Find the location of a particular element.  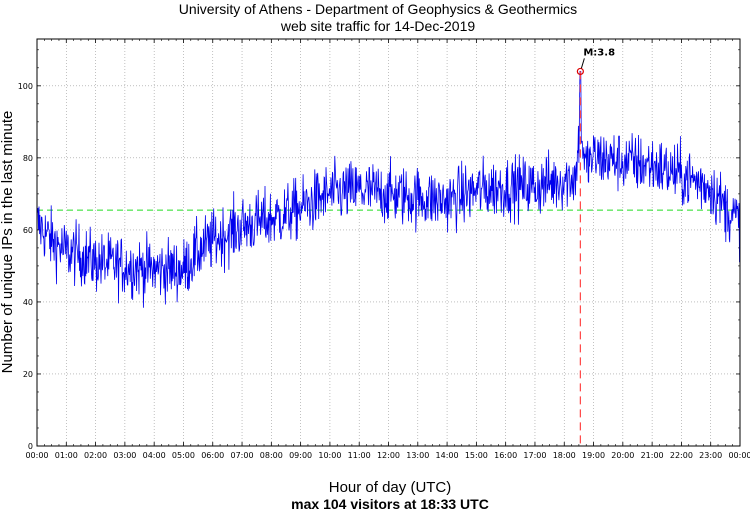

x-tick-label: 02:00 is located at coordinates (95, 455).